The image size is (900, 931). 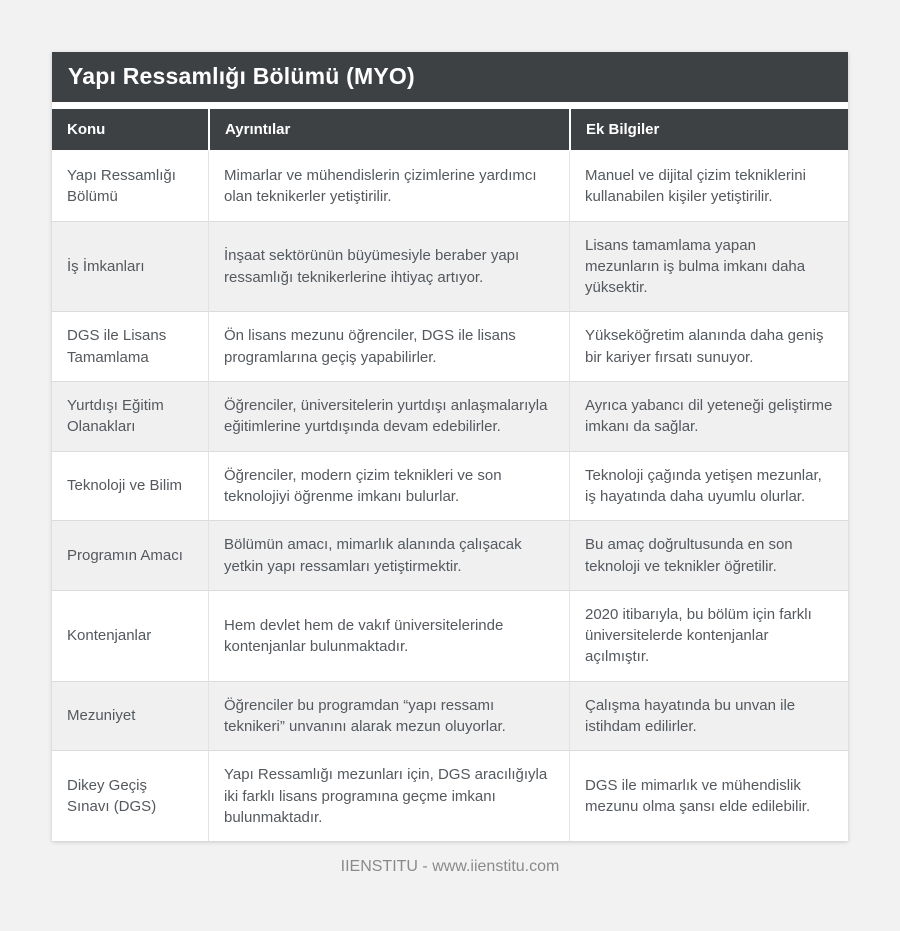 I want to click on cell-konu: Programın Amacı, so click(x=130, y=555).